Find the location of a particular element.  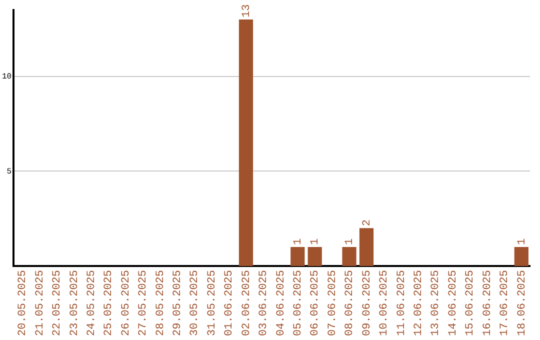

x-tick-label: 23.05.2025 is located at coordinates (74, 303).